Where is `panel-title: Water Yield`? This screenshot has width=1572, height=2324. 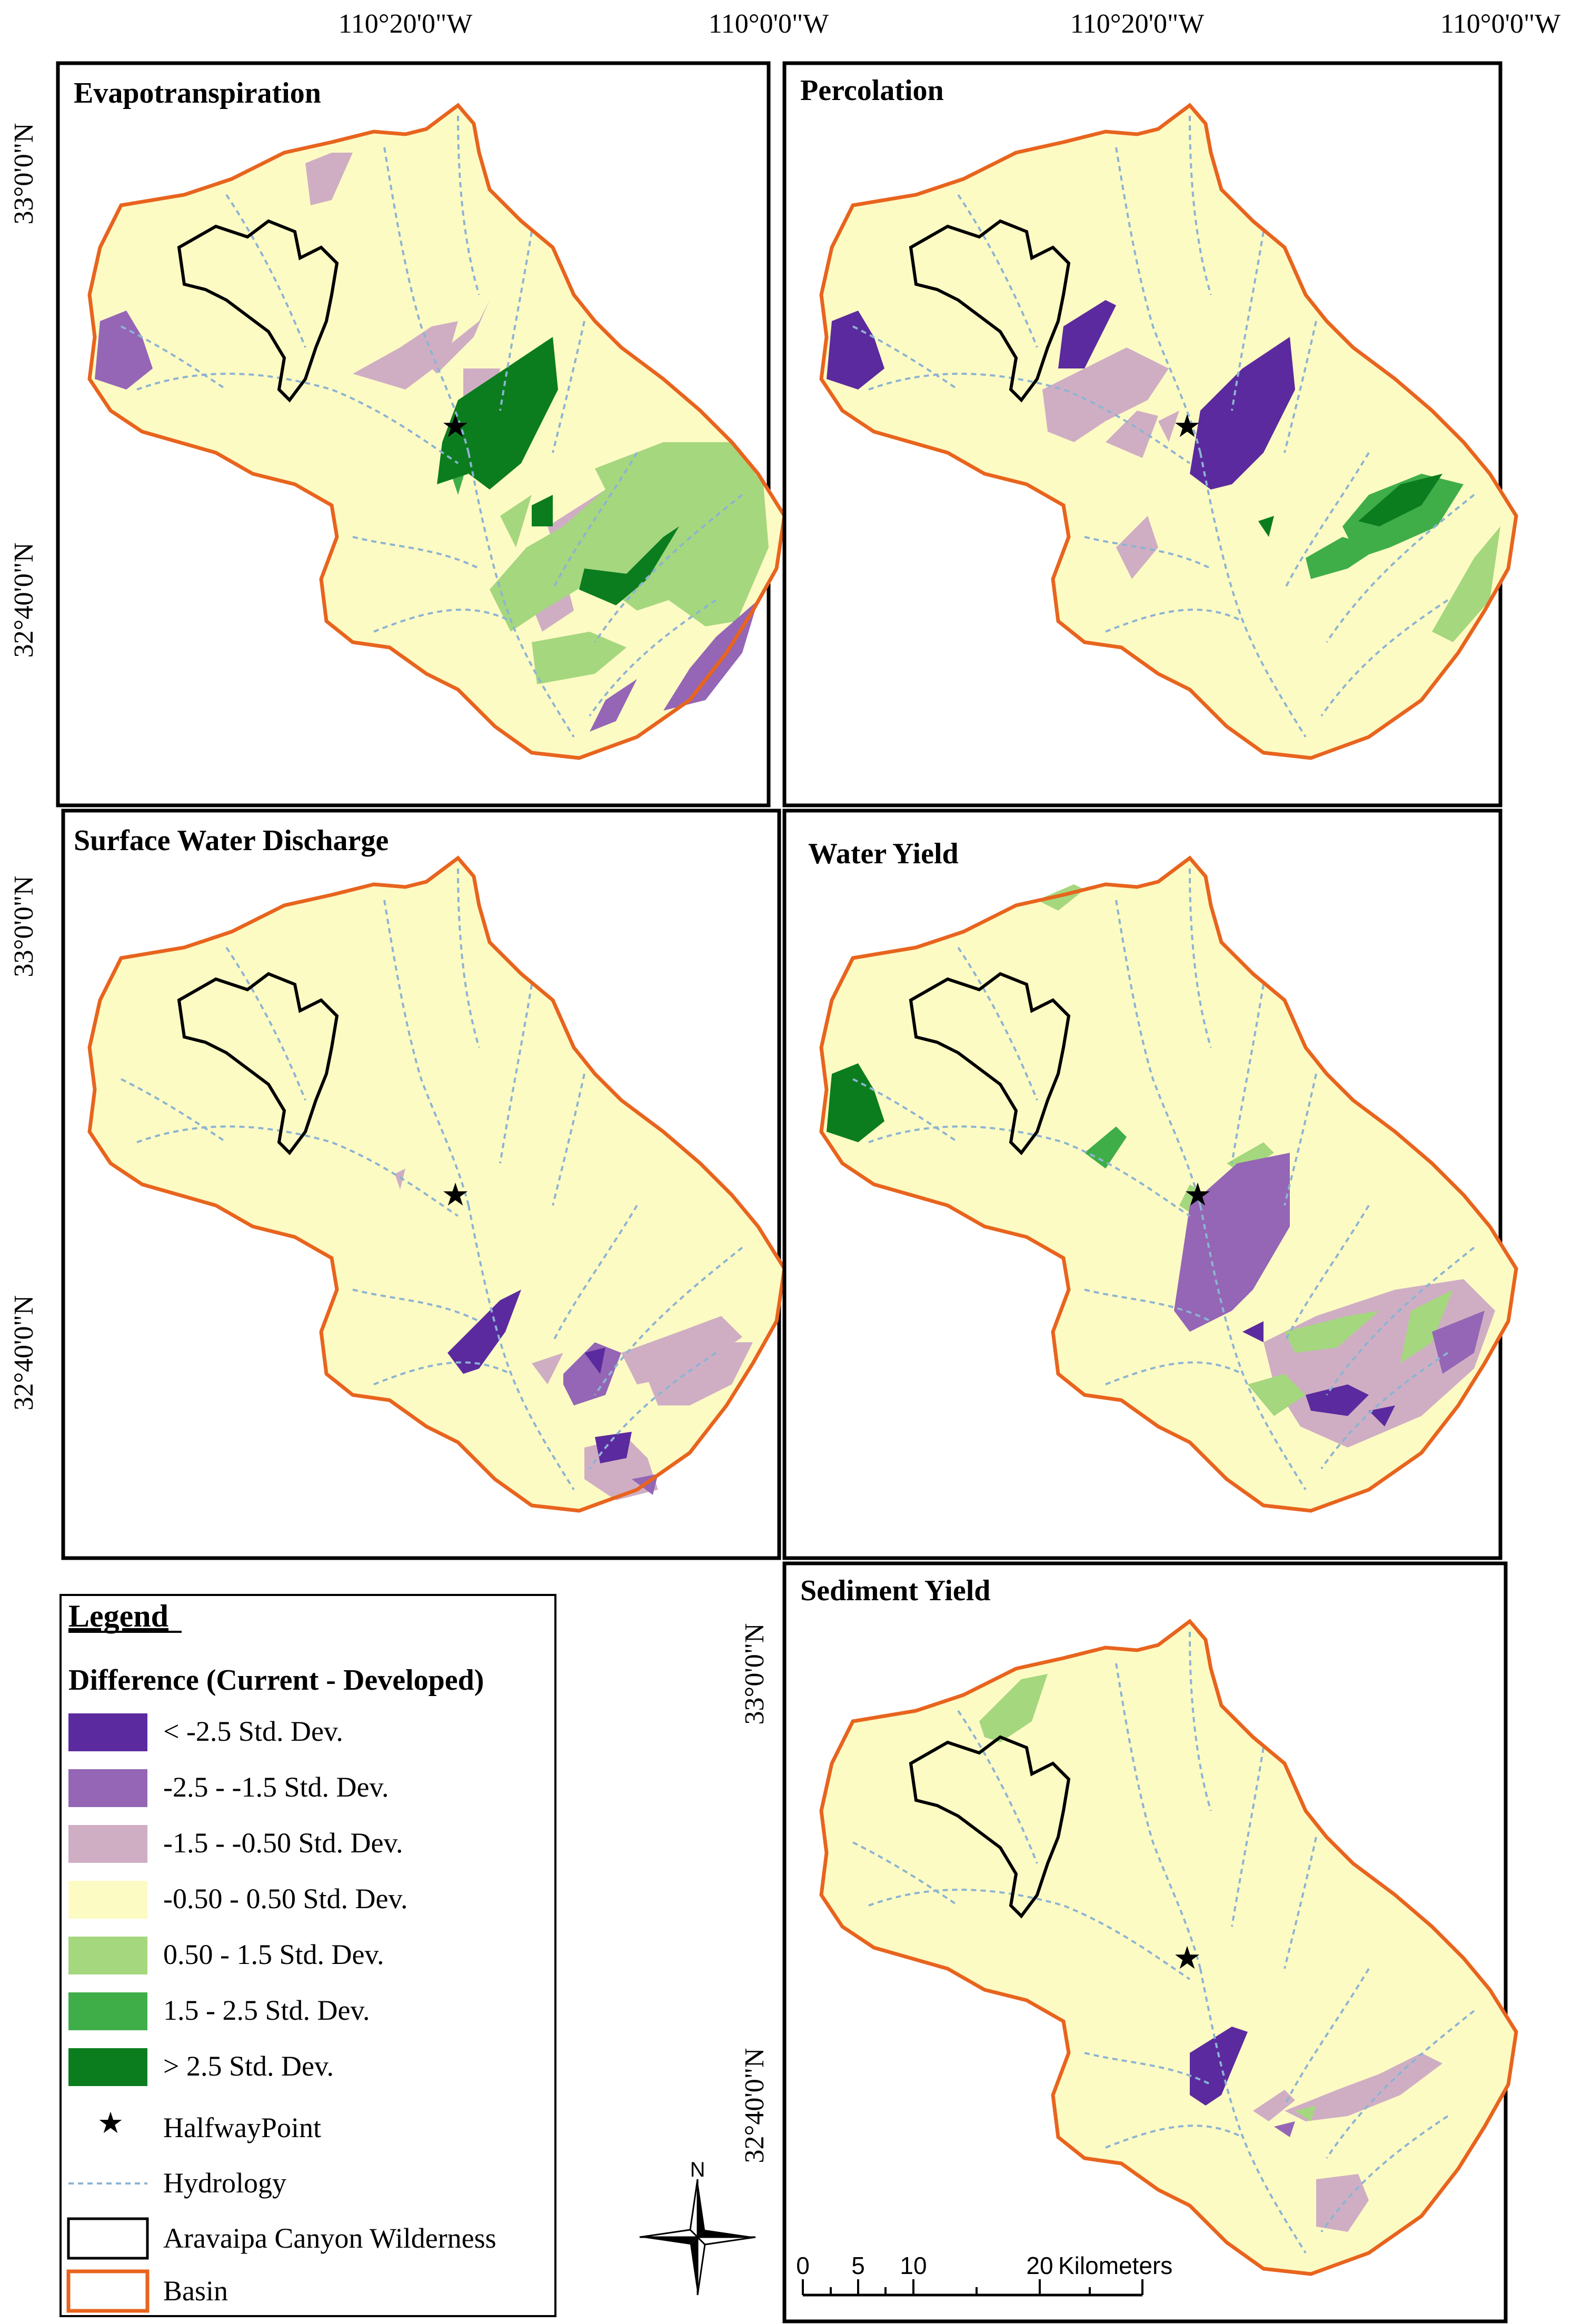 panel-title: Water Yield is located at coordinates (883, 853).